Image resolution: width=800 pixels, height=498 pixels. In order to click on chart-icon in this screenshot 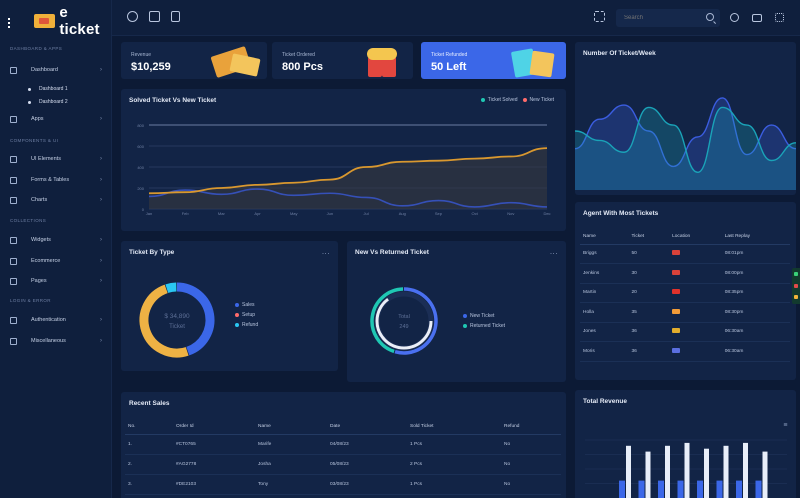, I will do `click(13, 200)`.